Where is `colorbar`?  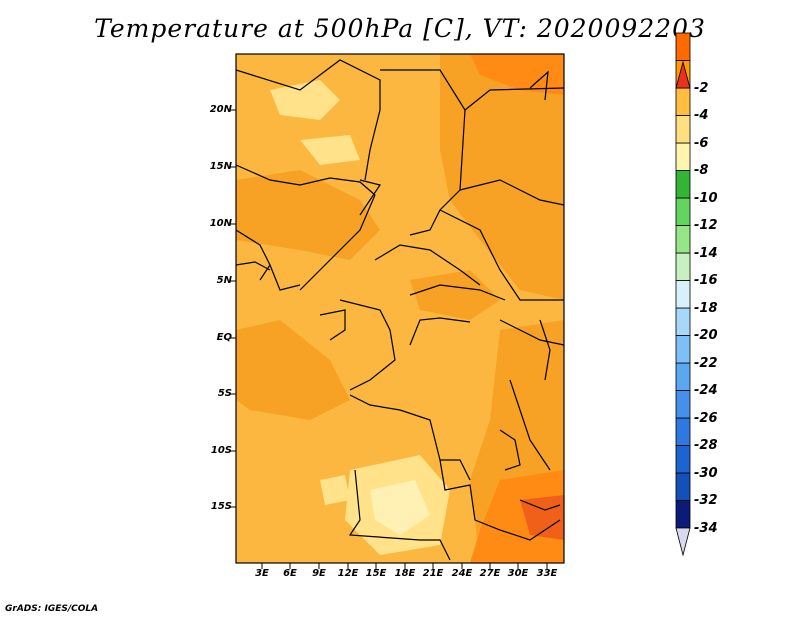 colorbar is located at coordinates (683, 294).